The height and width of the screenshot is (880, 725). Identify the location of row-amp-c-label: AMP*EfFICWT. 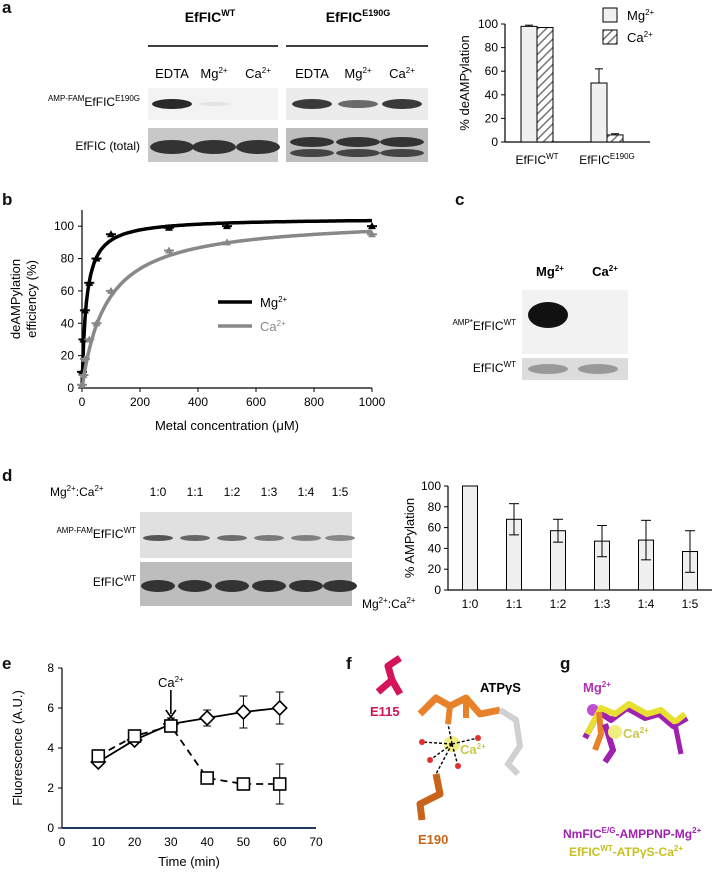
(484, 325).